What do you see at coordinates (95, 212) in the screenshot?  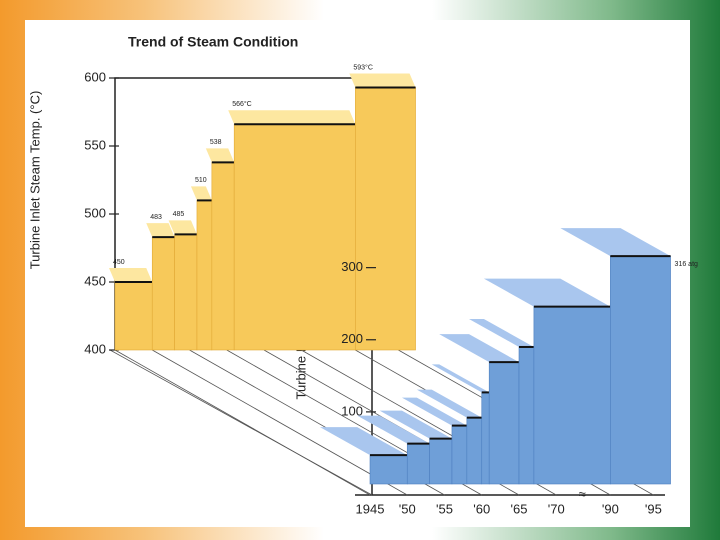 I see `y-tick-label: 500` at bounding box center [95, 212].